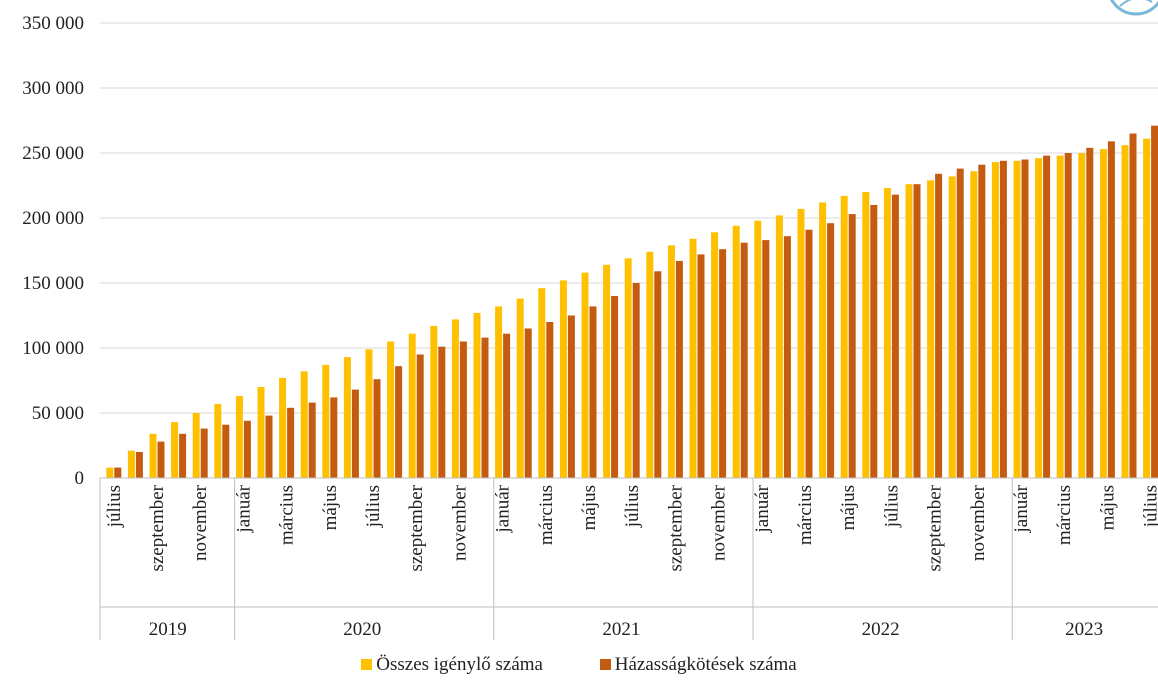 The height and width of the screenshot is (682, 1158). Describe the element at coordinates (80, 478) in the screenshot. I see `y-tick-label: 0` at that location.